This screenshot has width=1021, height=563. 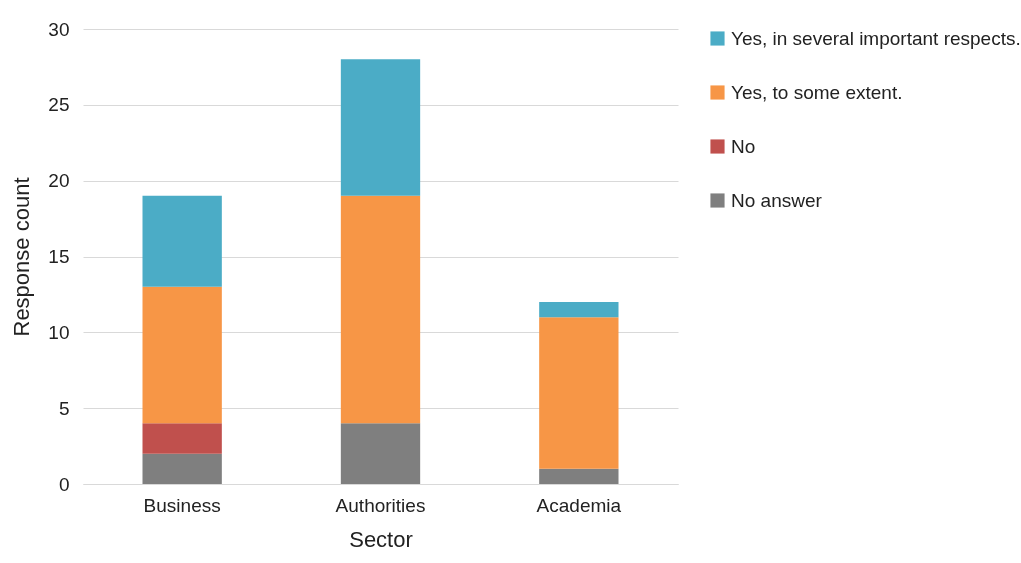 What do you see at coordinates (579, 505) in the screenshot?
I see `x-tick-label: Academia` at bounding box center [579, 505].